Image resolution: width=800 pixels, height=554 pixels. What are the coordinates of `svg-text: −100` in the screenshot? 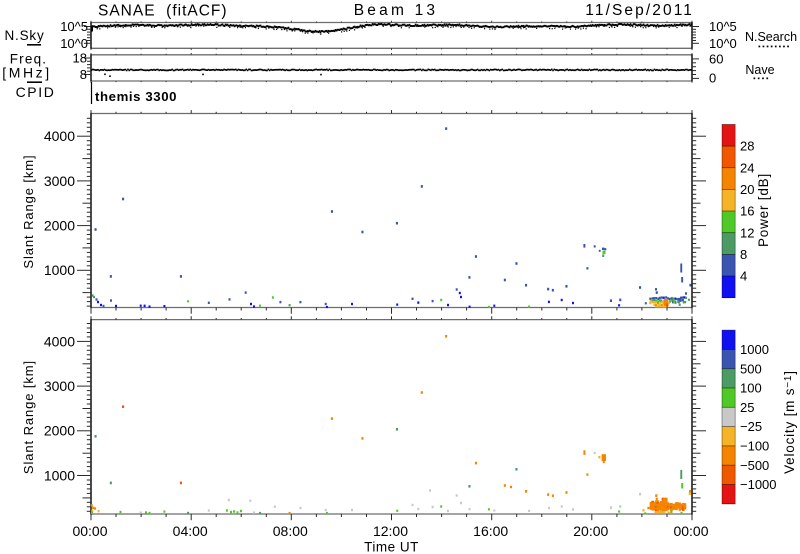 It's located at (754, 446).